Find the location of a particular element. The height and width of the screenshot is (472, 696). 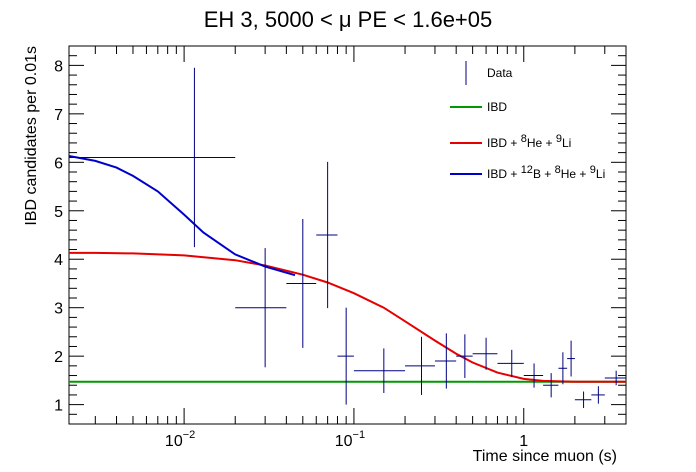

y-tick-label: 5 is located at coordinates (58, 212).